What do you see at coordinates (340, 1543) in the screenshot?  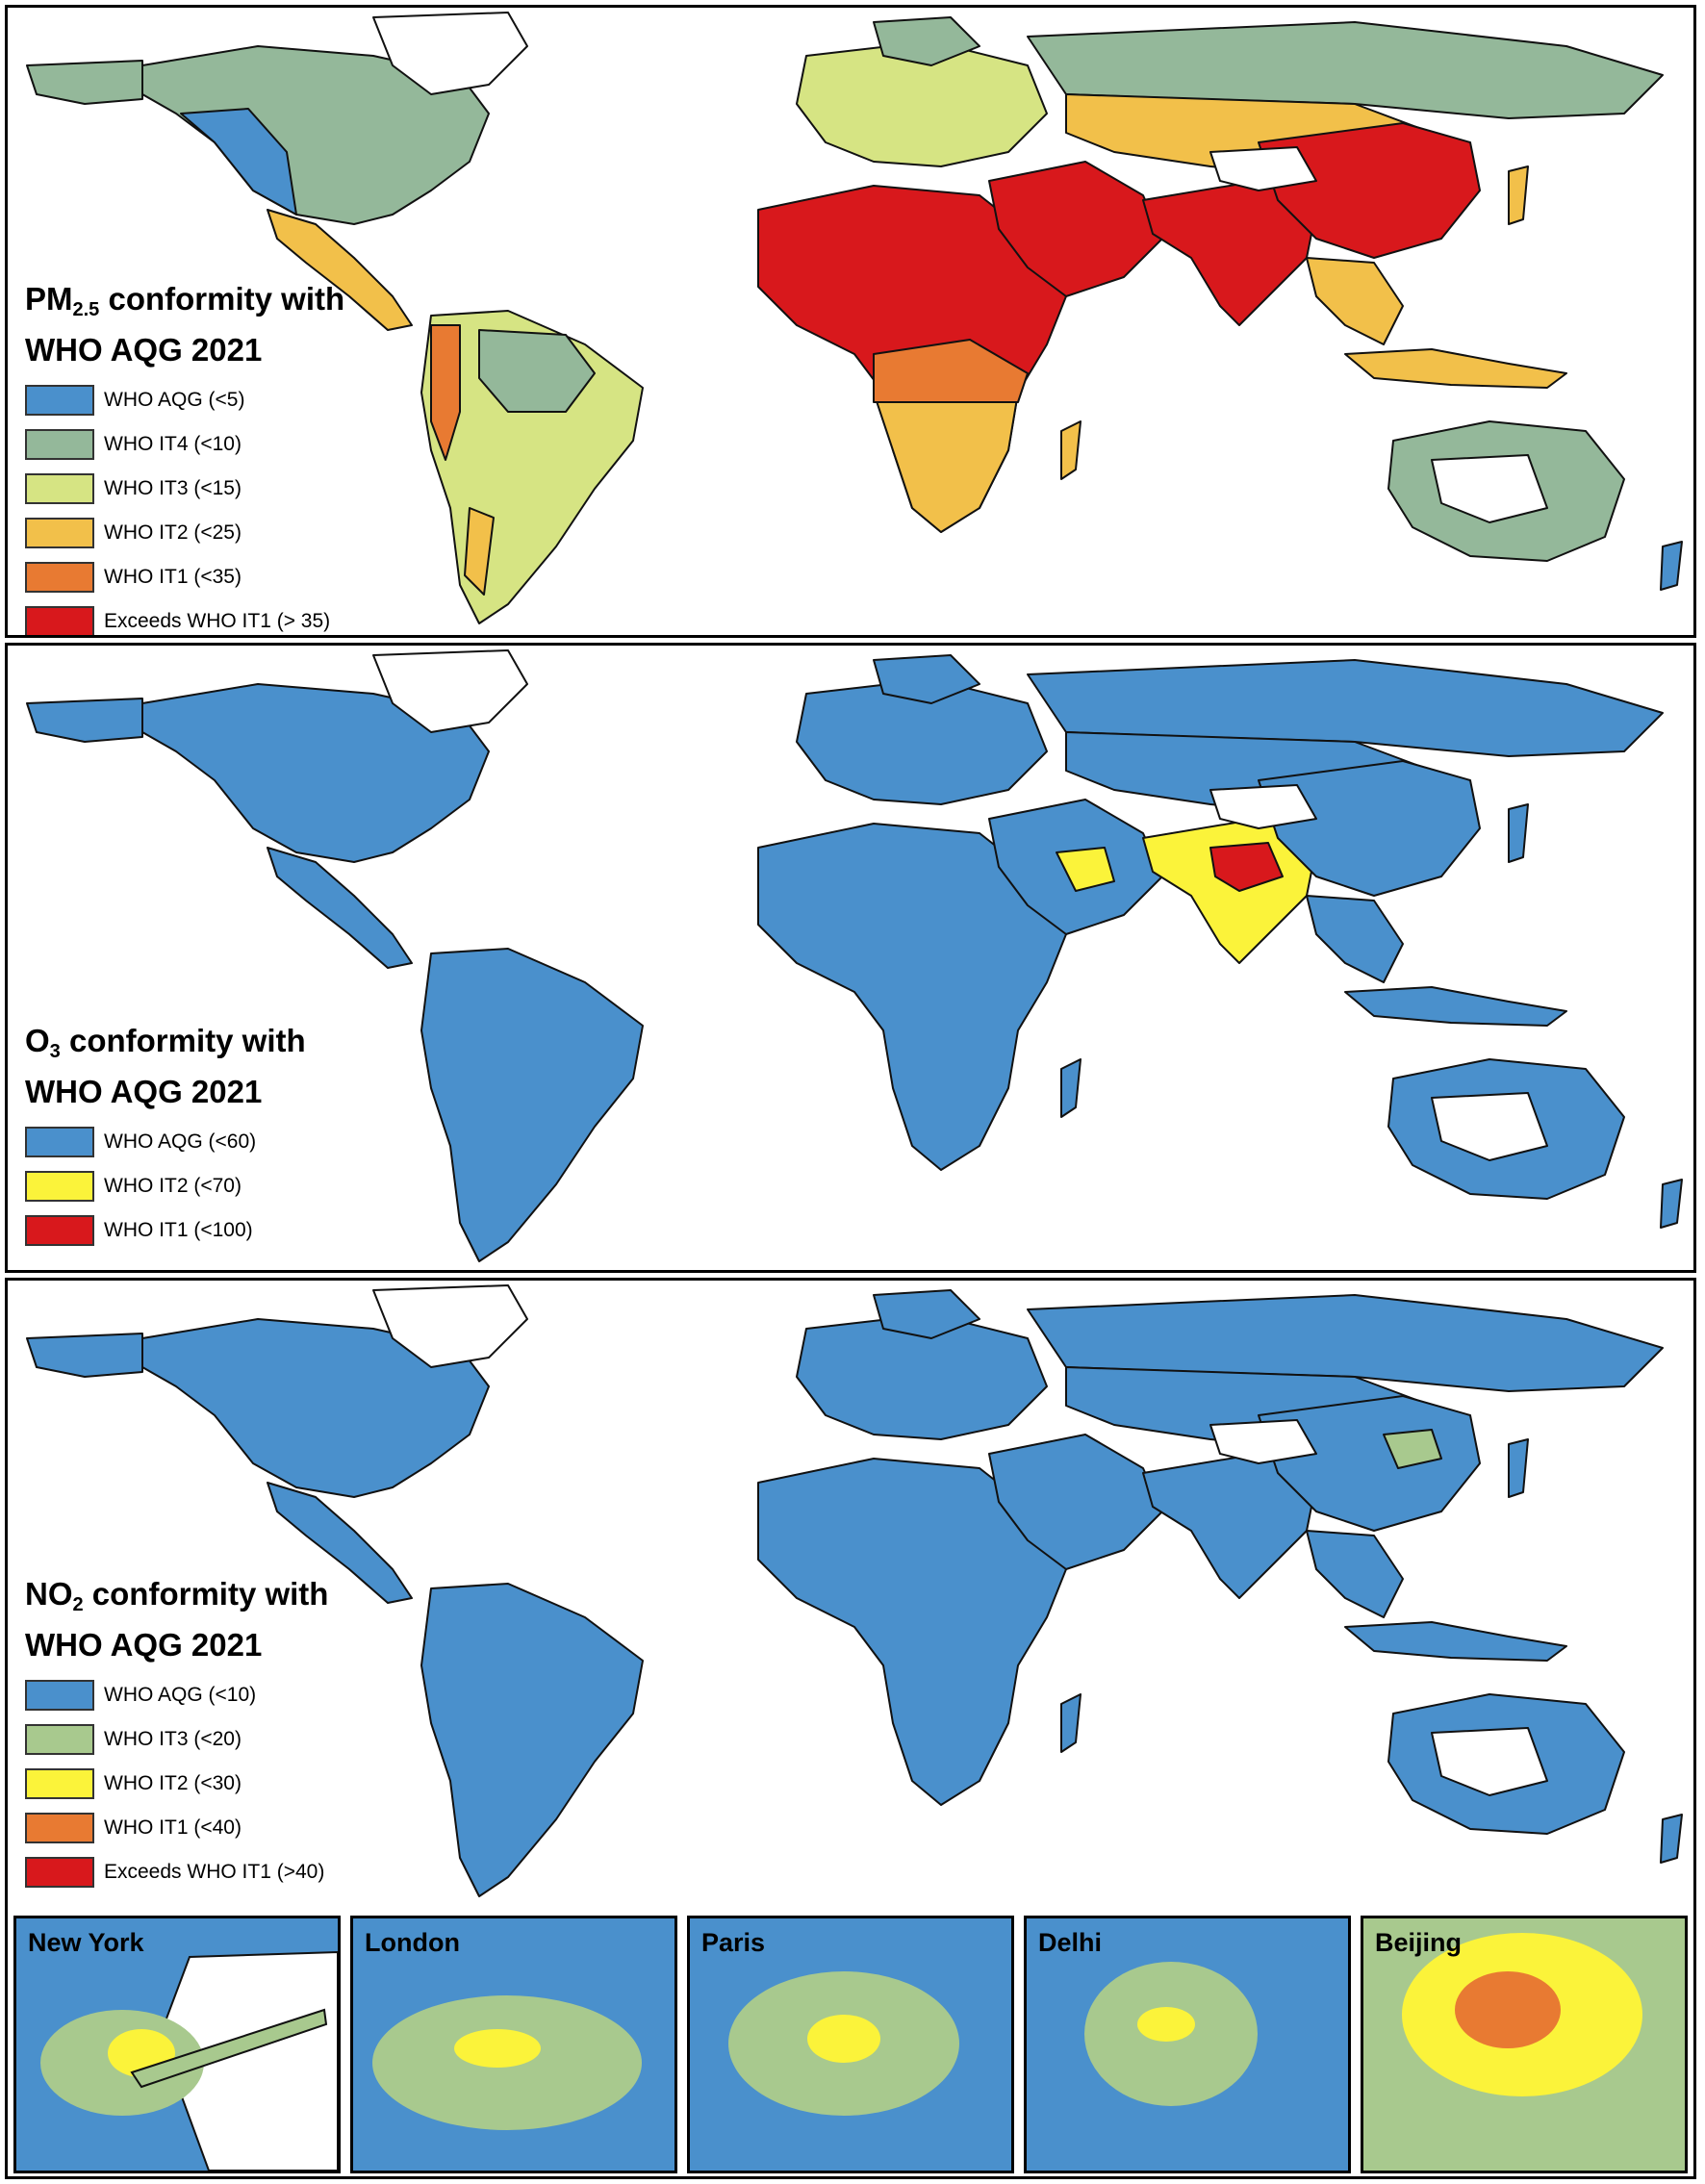 I see `no2-central-america` at bounding box center [340, 1543].